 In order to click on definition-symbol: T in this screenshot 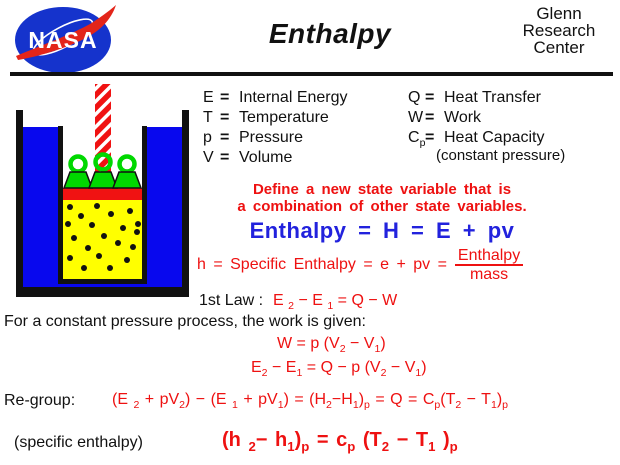, I will do `click(208, 117)`.